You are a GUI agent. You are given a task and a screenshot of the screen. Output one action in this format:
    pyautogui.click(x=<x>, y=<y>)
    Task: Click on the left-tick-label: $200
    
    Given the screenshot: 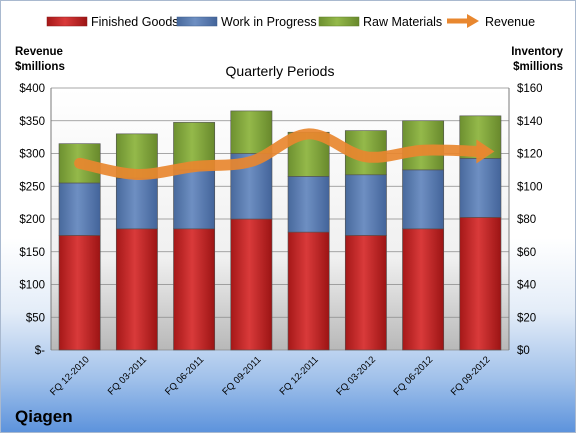 What is the action you would take?
    pyautogui.click(x=32, y=220)
    